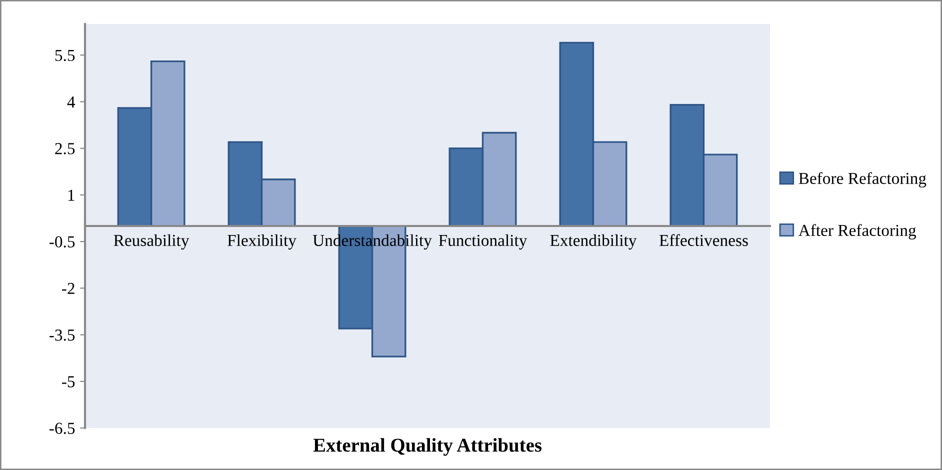 The image size is (942, 470). What do you see at coordinates (862, 180) in the screenshot?
I see `legend-label: Before Refactoring` at bounding box center [862, 180].